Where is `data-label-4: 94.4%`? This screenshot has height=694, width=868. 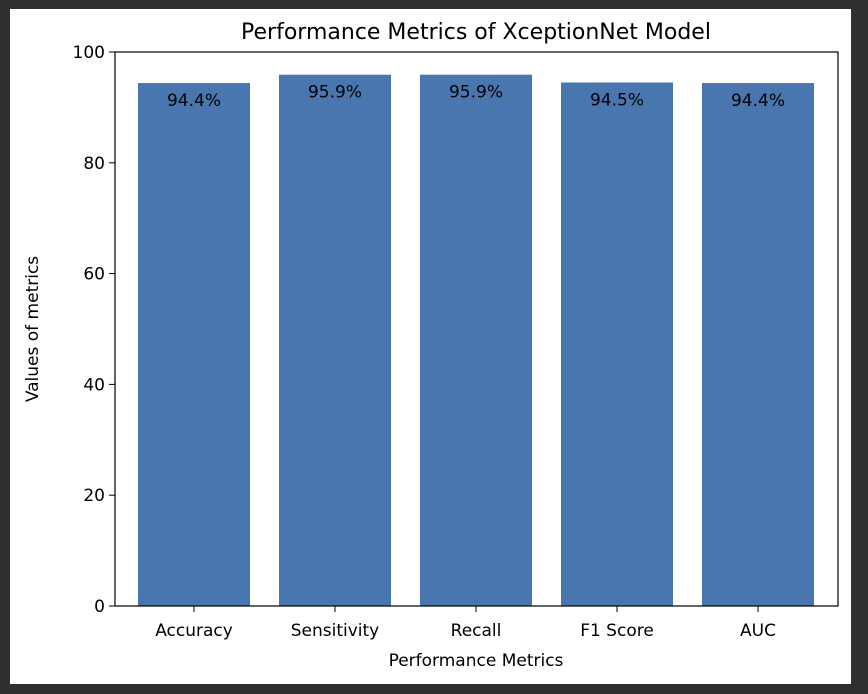
data-label-4: 94.4% is located at coordinates (758, 101).